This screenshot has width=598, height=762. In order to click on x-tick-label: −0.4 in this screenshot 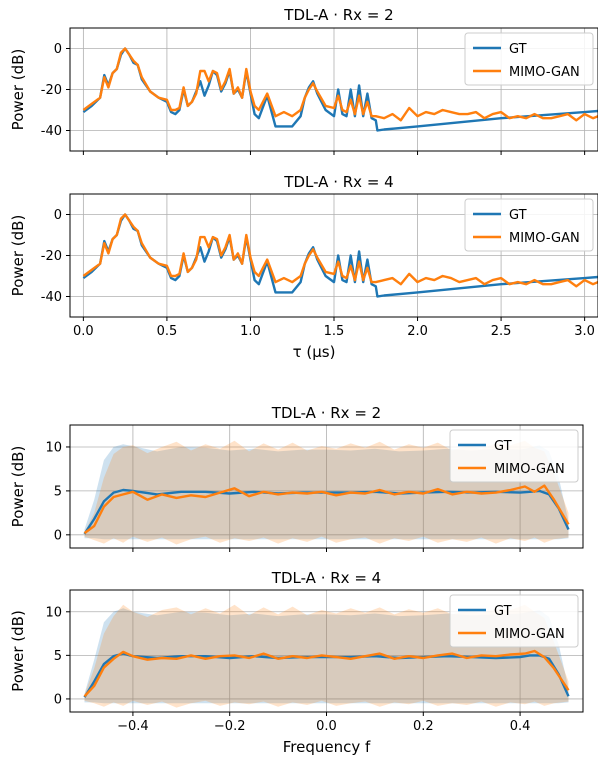, I will do `click(133, 726)`.